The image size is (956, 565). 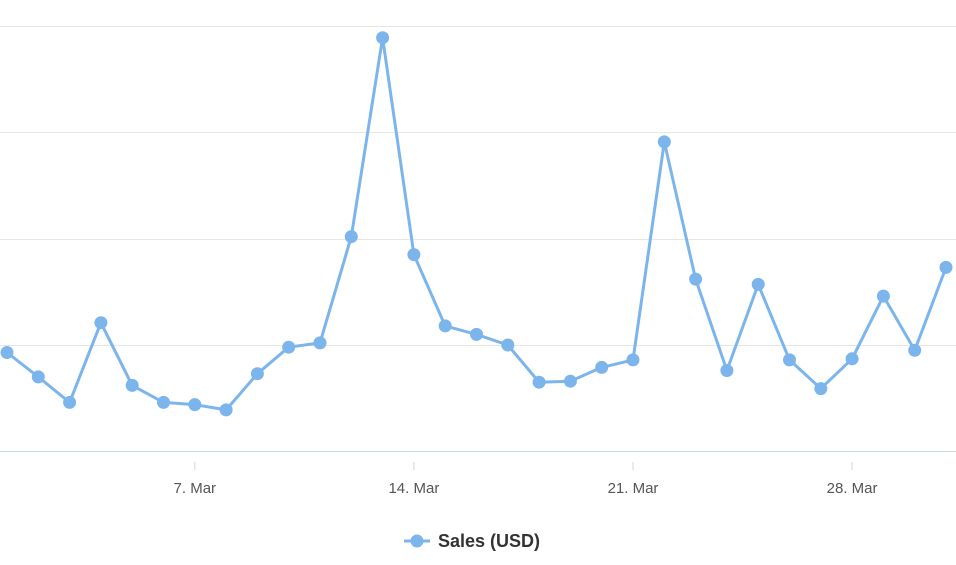 What do you see at coordinates (852, 488) in the screenshot?
I see `x-tick-label: 28. Mar` at bounding box center [852, 488].